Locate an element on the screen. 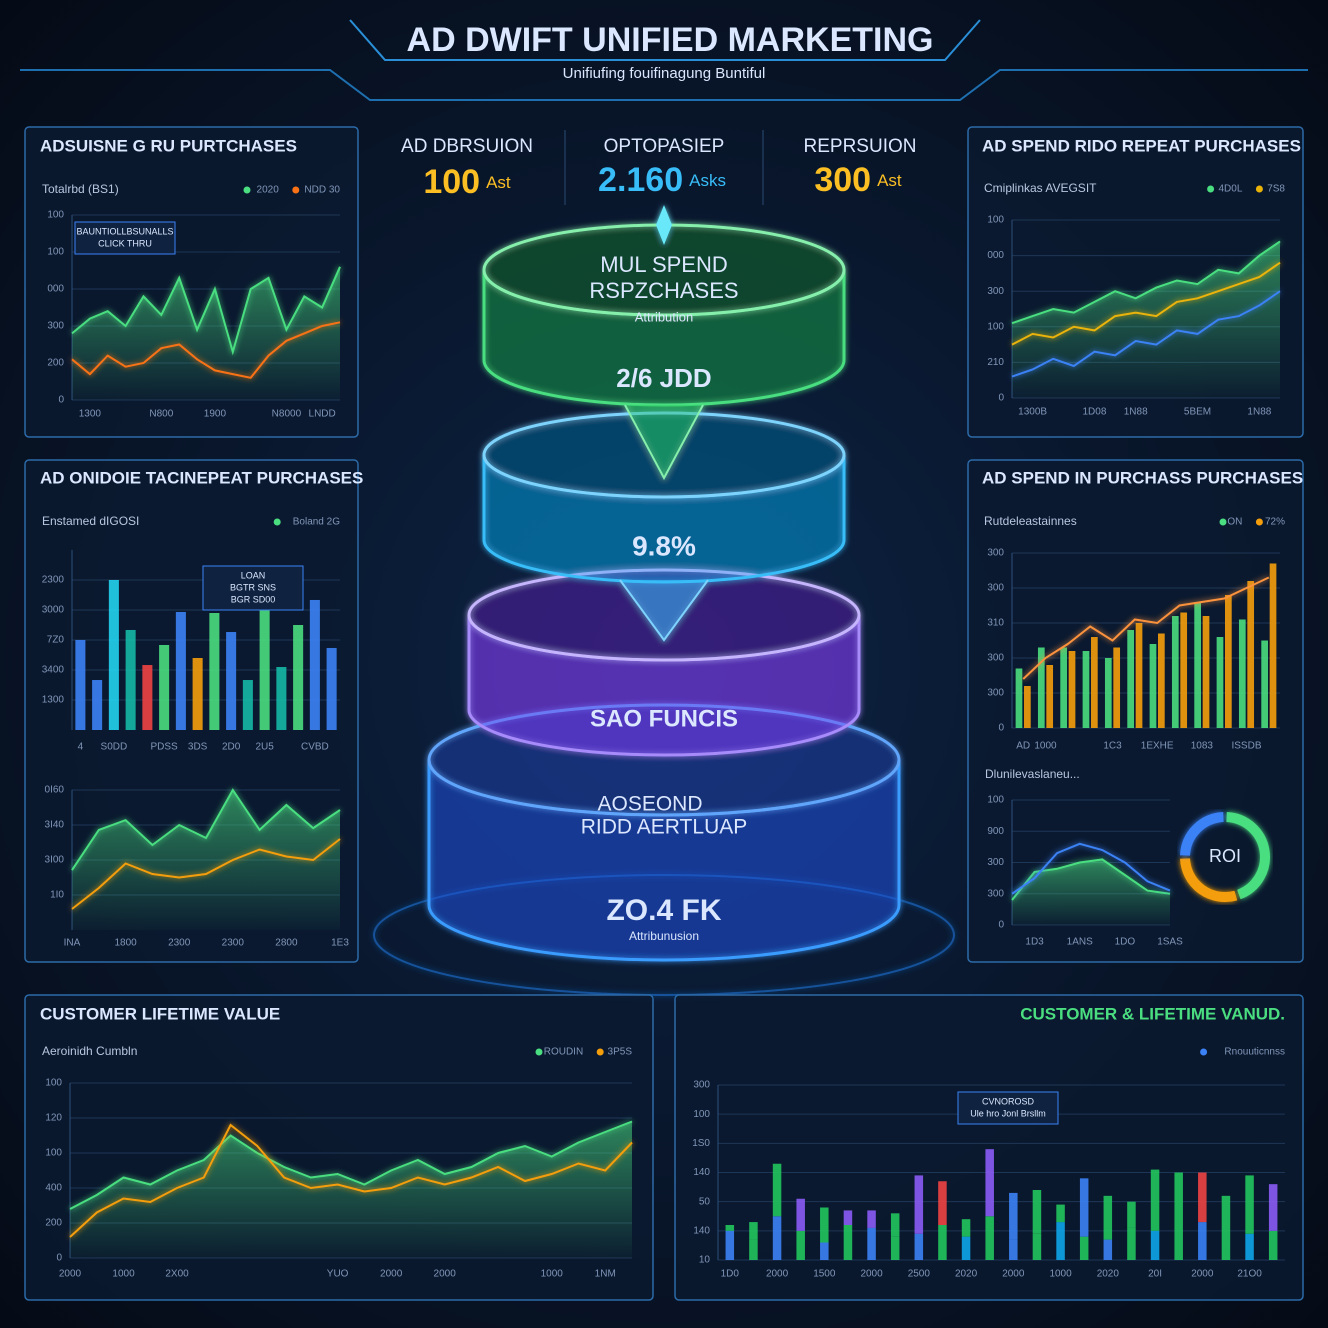 The image size is (1328, 1328). x-tick-label: 1EXHE is located at coordinates (1157, 746).